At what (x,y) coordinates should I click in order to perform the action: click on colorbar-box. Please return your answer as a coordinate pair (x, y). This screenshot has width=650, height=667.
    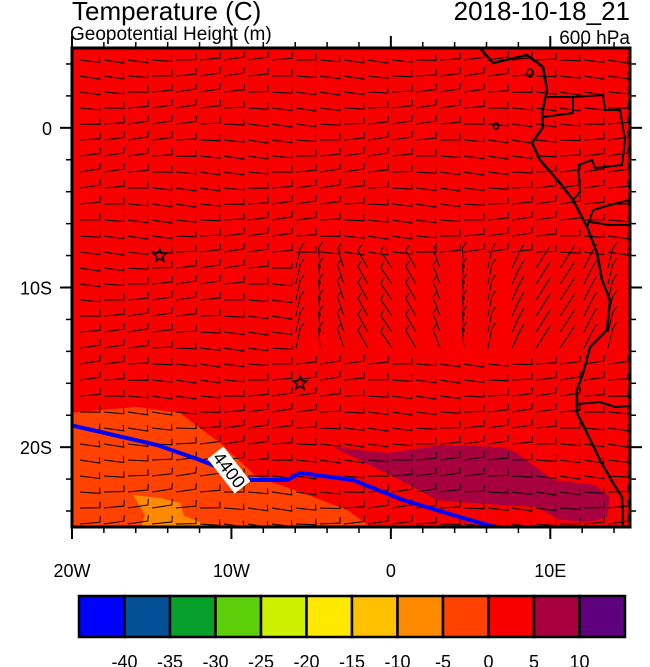
    Looking at the image, I should click on (374, 616).